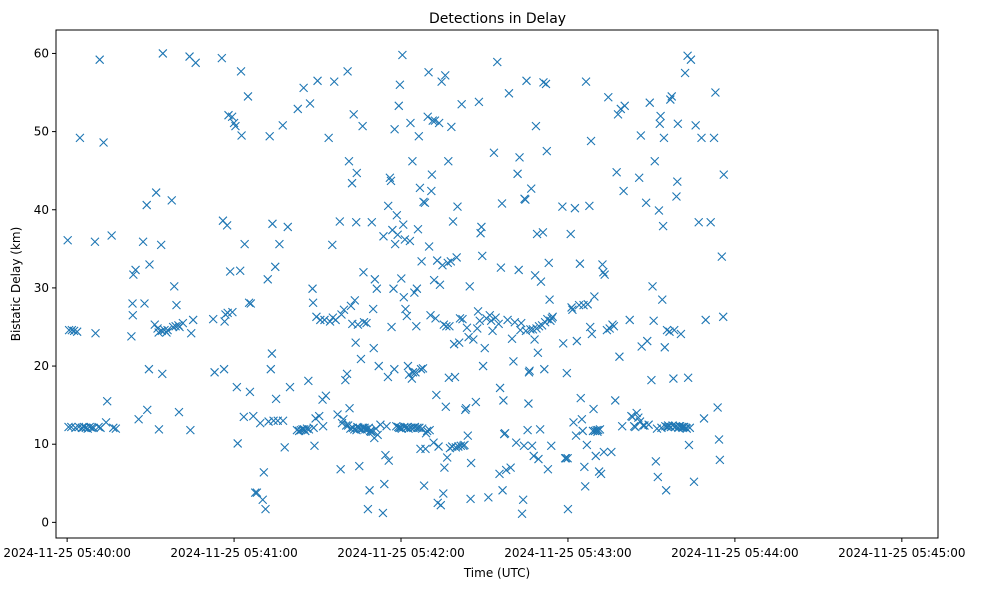 This screenshot has height=590, width=985. I want to click on x-tick-label: 2024-11-25 05:41:00, so click(233, 553).